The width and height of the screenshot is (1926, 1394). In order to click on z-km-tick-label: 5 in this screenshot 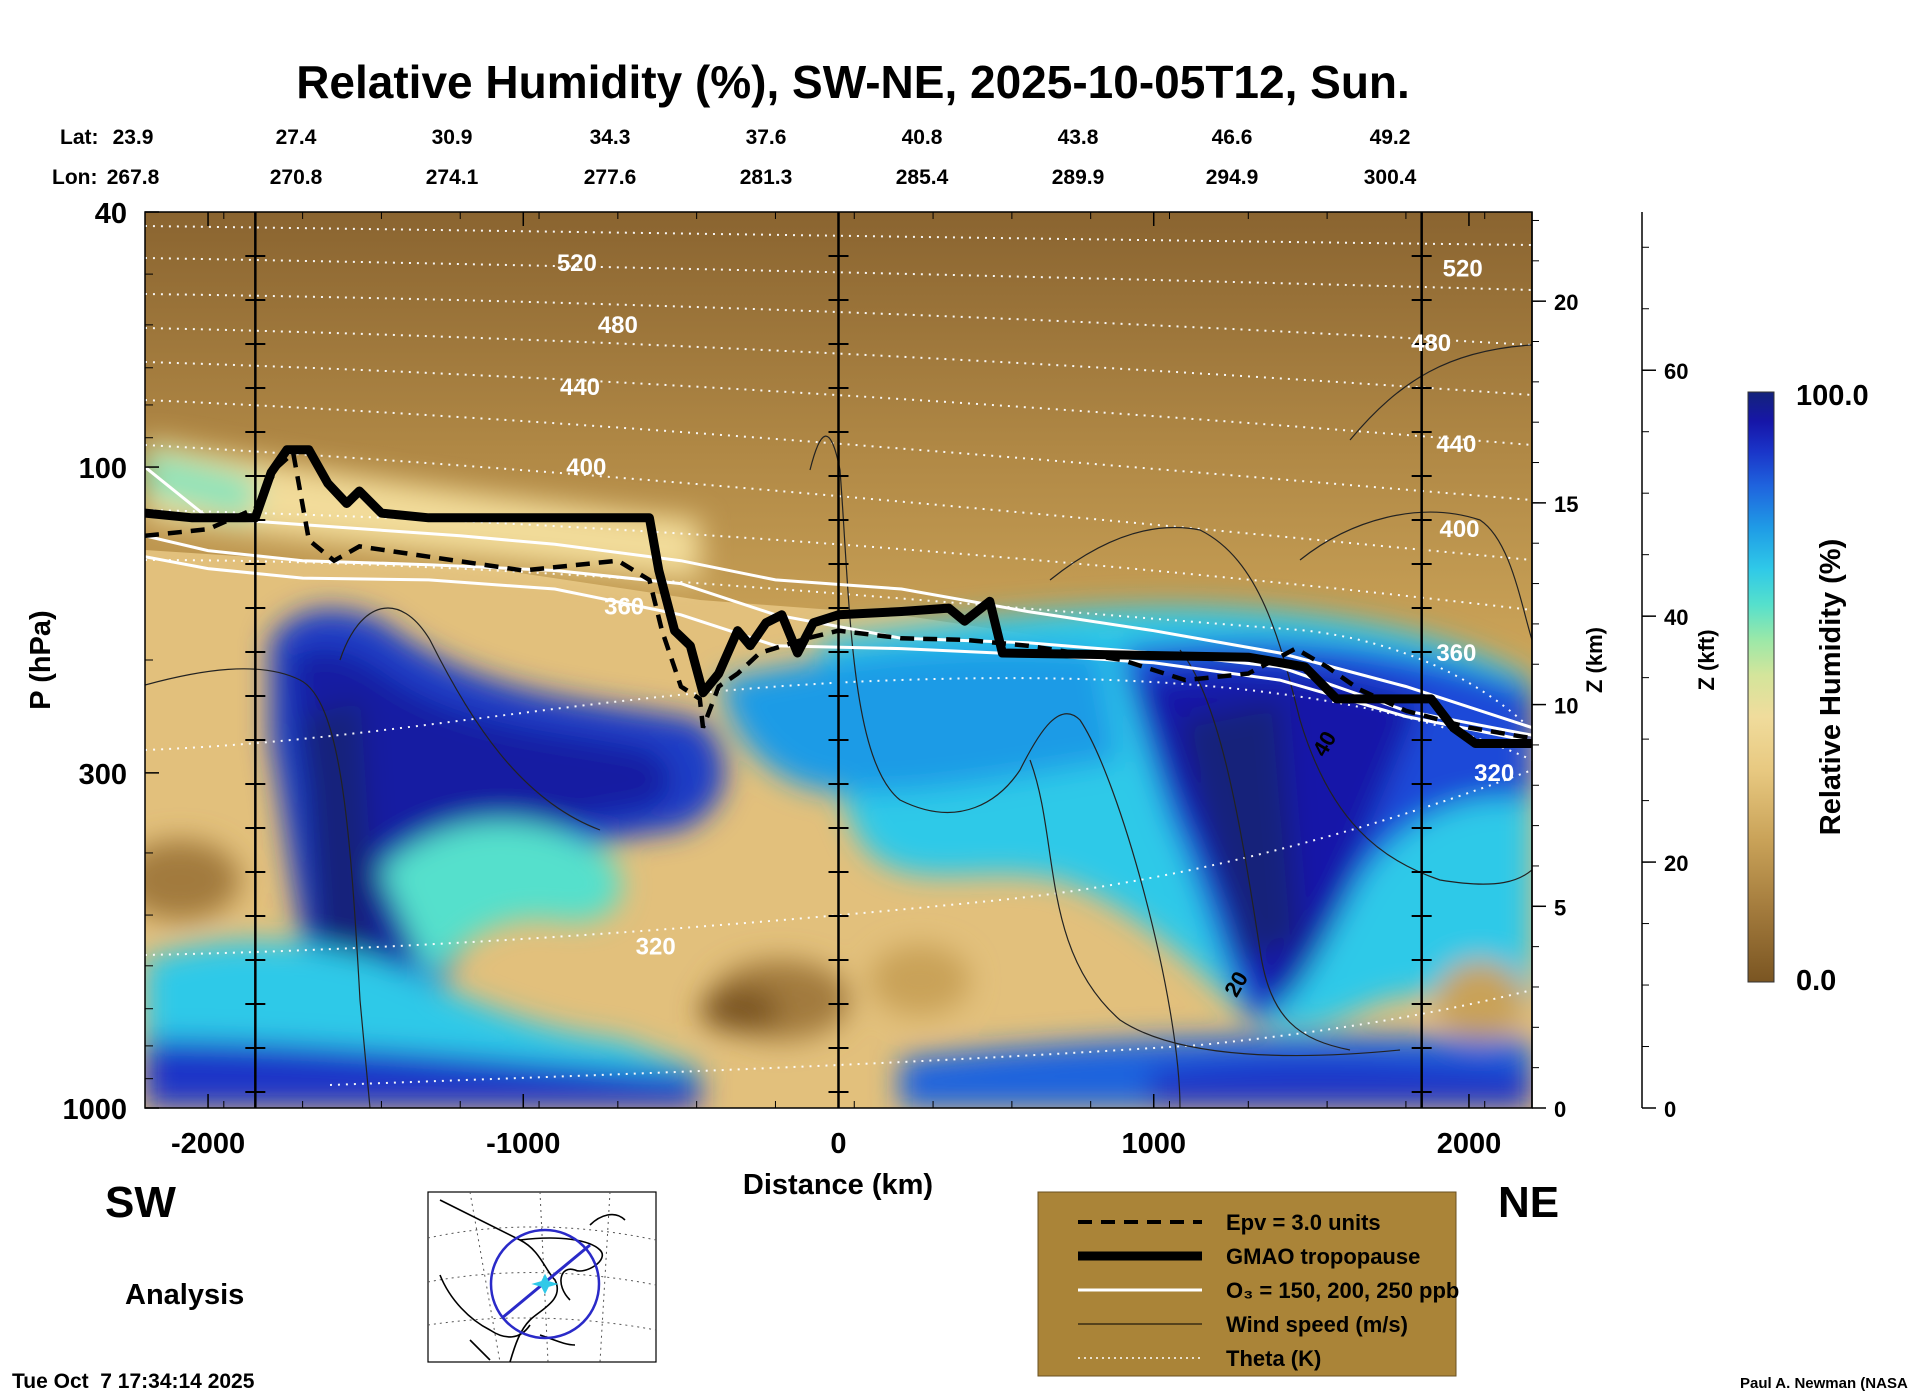, I will do `click(1560, 907)`.